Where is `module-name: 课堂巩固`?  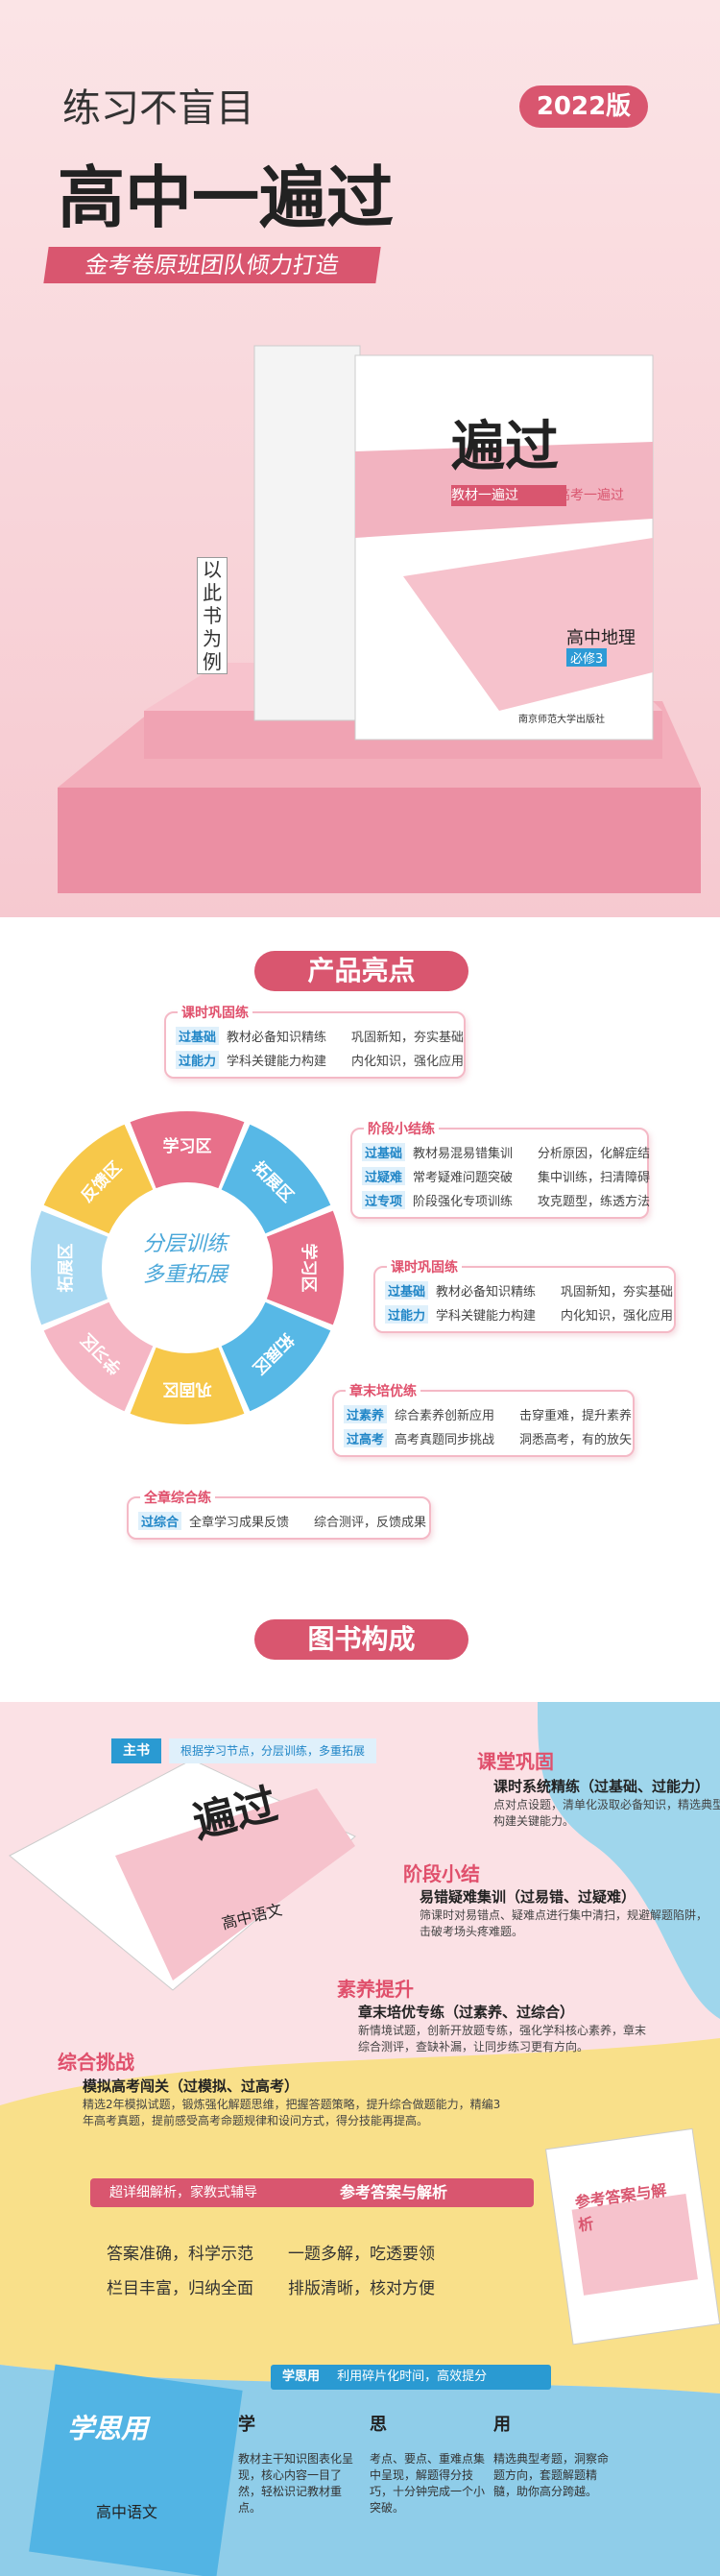
module-name: 课堂巩固 is located at coordinates (515, 1761).